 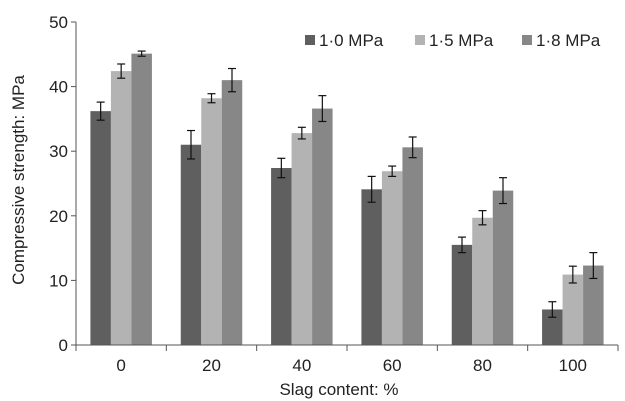 I want to click on bar-s2-c5, so click(x=593, y=305).